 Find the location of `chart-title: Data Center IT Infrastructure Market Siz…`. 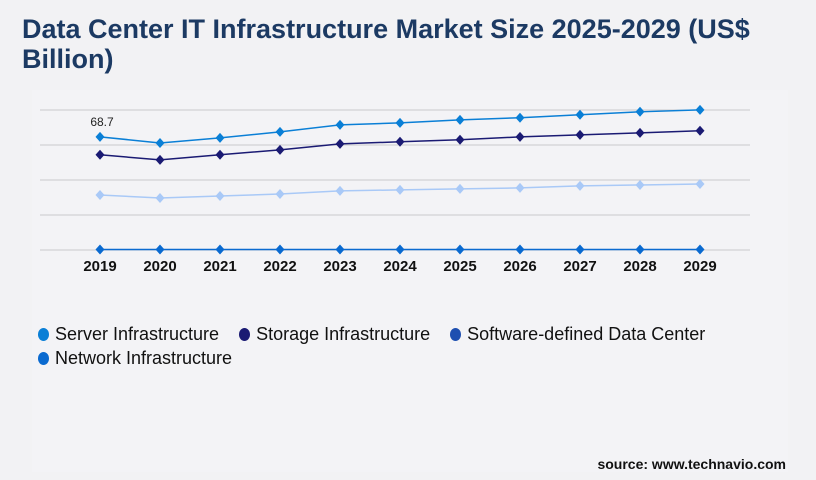

chart-title: Data Center IT Infrastructure Market Siz… is located at coordinates (386, 44).